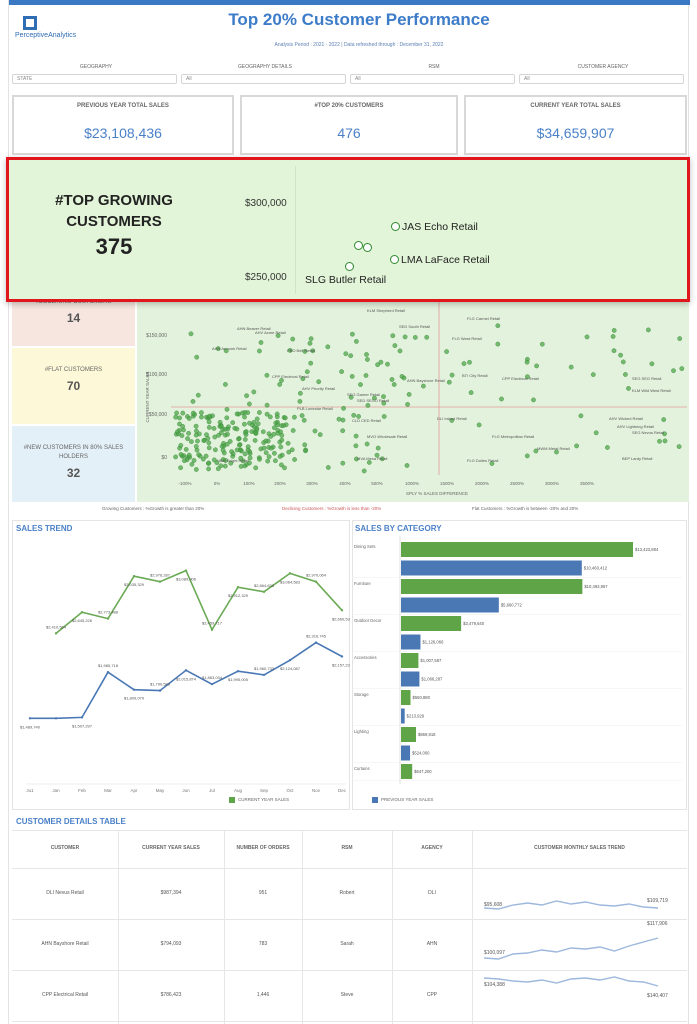 The width and height of the screenshot is (697, 1024). I want to click on segment-label: #DECLINING CUSTOMERS, so click(73, 302).